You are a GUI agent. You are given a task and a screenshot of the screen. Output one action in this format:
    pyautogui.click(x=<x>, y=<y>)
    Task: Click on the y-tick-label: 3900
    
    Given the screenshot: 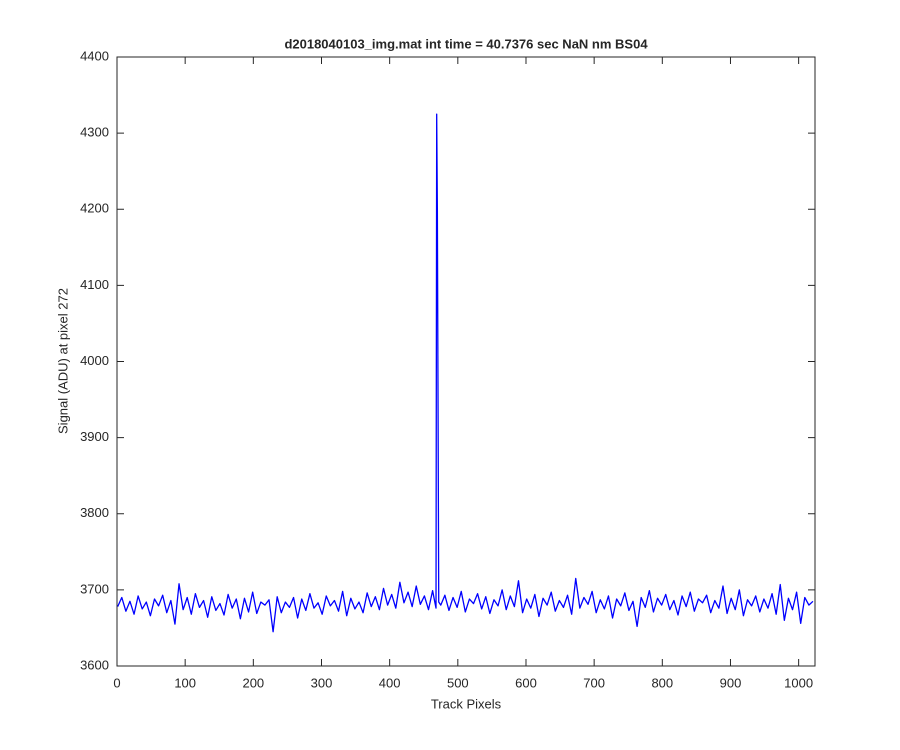 What is the action you would take?
    pyautogui.click(x=94, y=436)
    